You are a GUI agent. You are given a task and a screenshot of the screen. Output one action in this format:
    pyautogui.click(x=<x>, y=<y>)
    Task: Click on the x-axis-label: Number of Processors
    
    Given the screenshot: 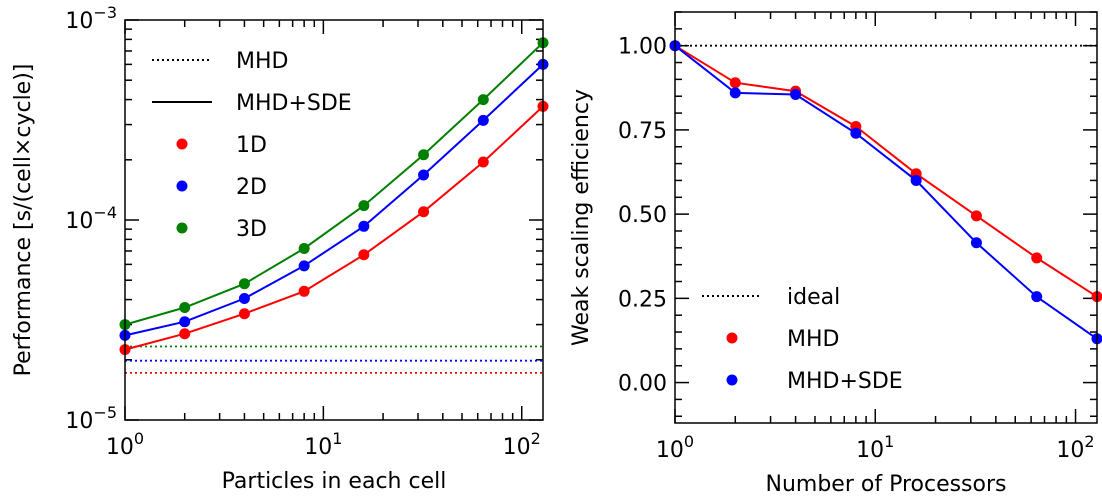 What is the action you would take?
    pyautogui.click(x=886, y=484)
    